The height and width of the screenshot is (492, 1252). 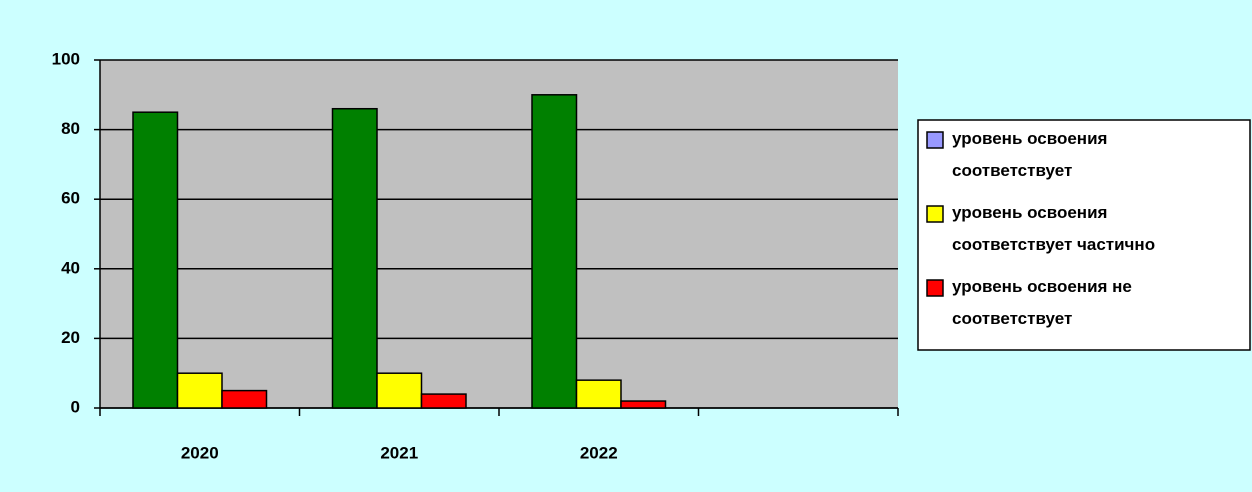 I want to click on legend-box, so click(x=1084, y=235).